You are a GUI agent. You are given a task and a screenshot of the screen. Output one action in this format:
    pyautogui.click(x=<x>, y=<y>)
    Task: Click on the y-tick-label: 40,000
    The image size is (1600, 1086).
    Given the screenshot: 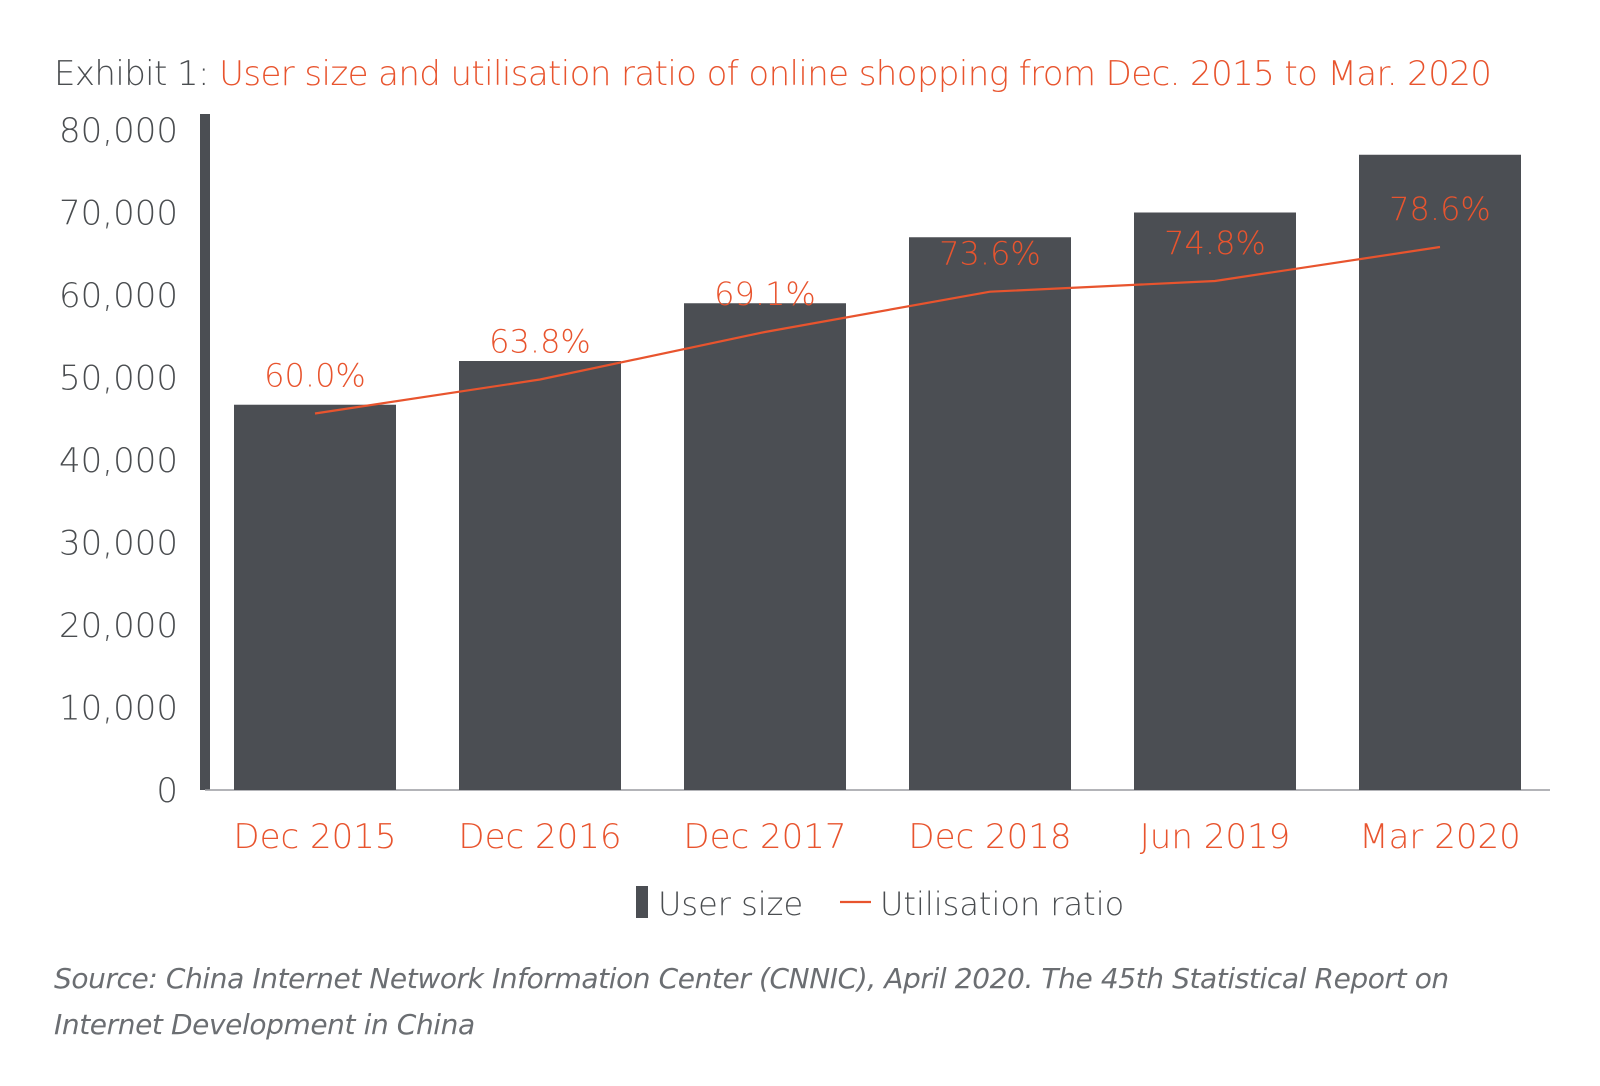 What is the action you would take?
    pyautogui.click(x=118, y=461)
    